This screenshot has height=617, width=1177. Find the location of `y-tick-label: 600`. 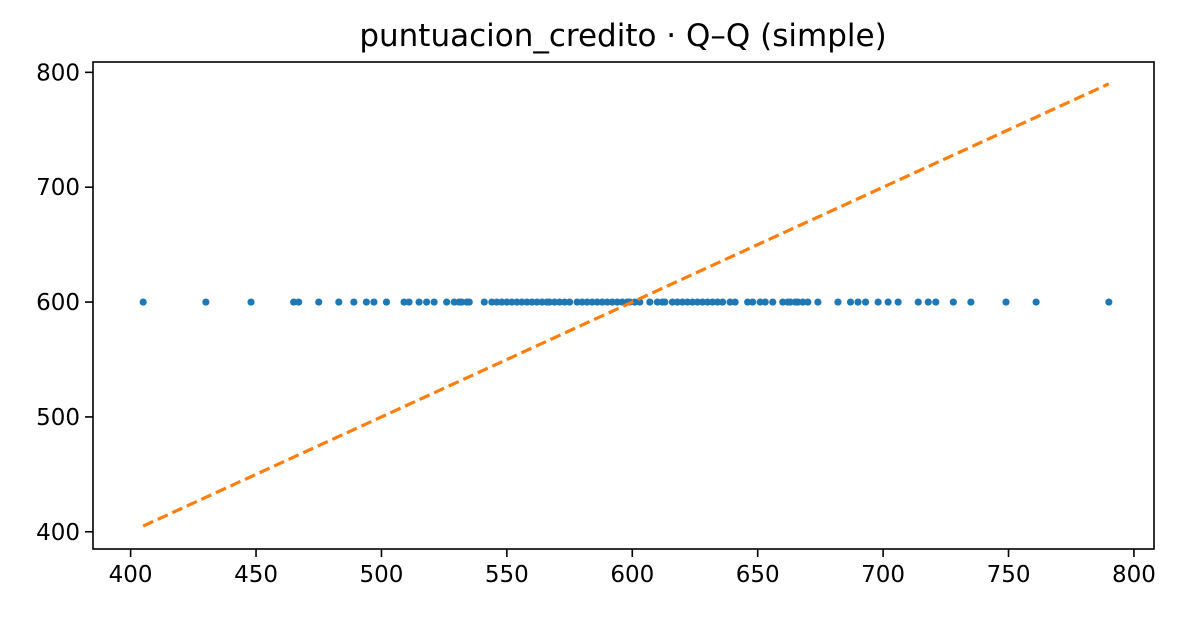

y-tick-label: 600 is located at coordinates (58, 303).